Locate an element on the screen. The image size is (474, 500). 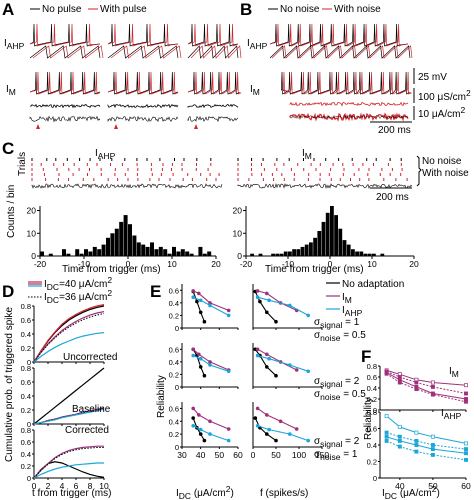
panel-d-corrected-ytick-label: 0 is located at coordinates (29, 478).